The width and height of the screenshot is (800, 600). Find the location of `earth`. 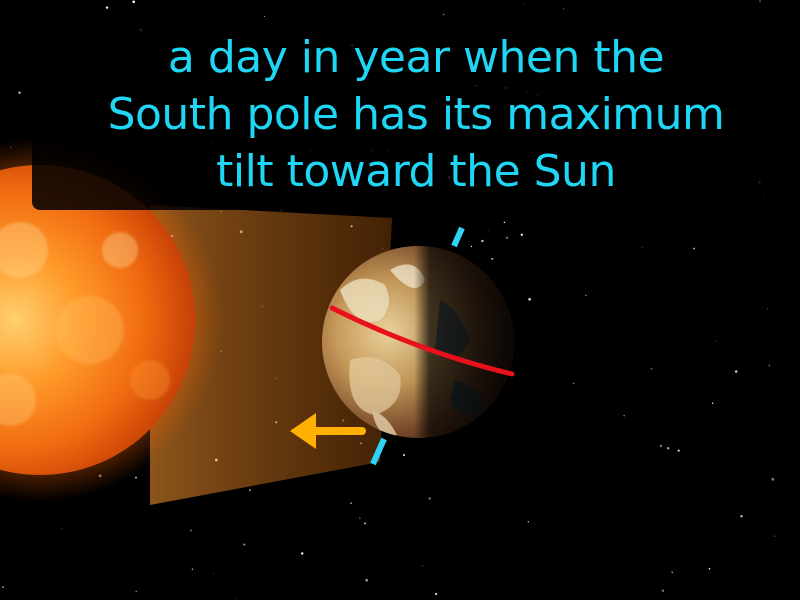

earth is located at coordinates (418, 342).